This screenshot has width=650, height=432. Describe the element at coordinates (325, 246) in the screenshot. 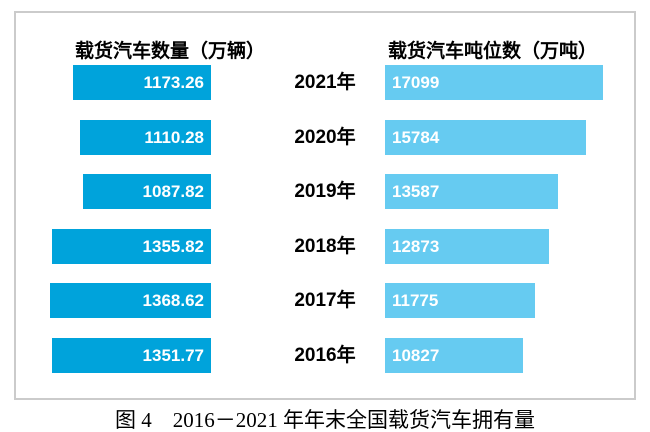

I see `year-label: 2018年` at that location.